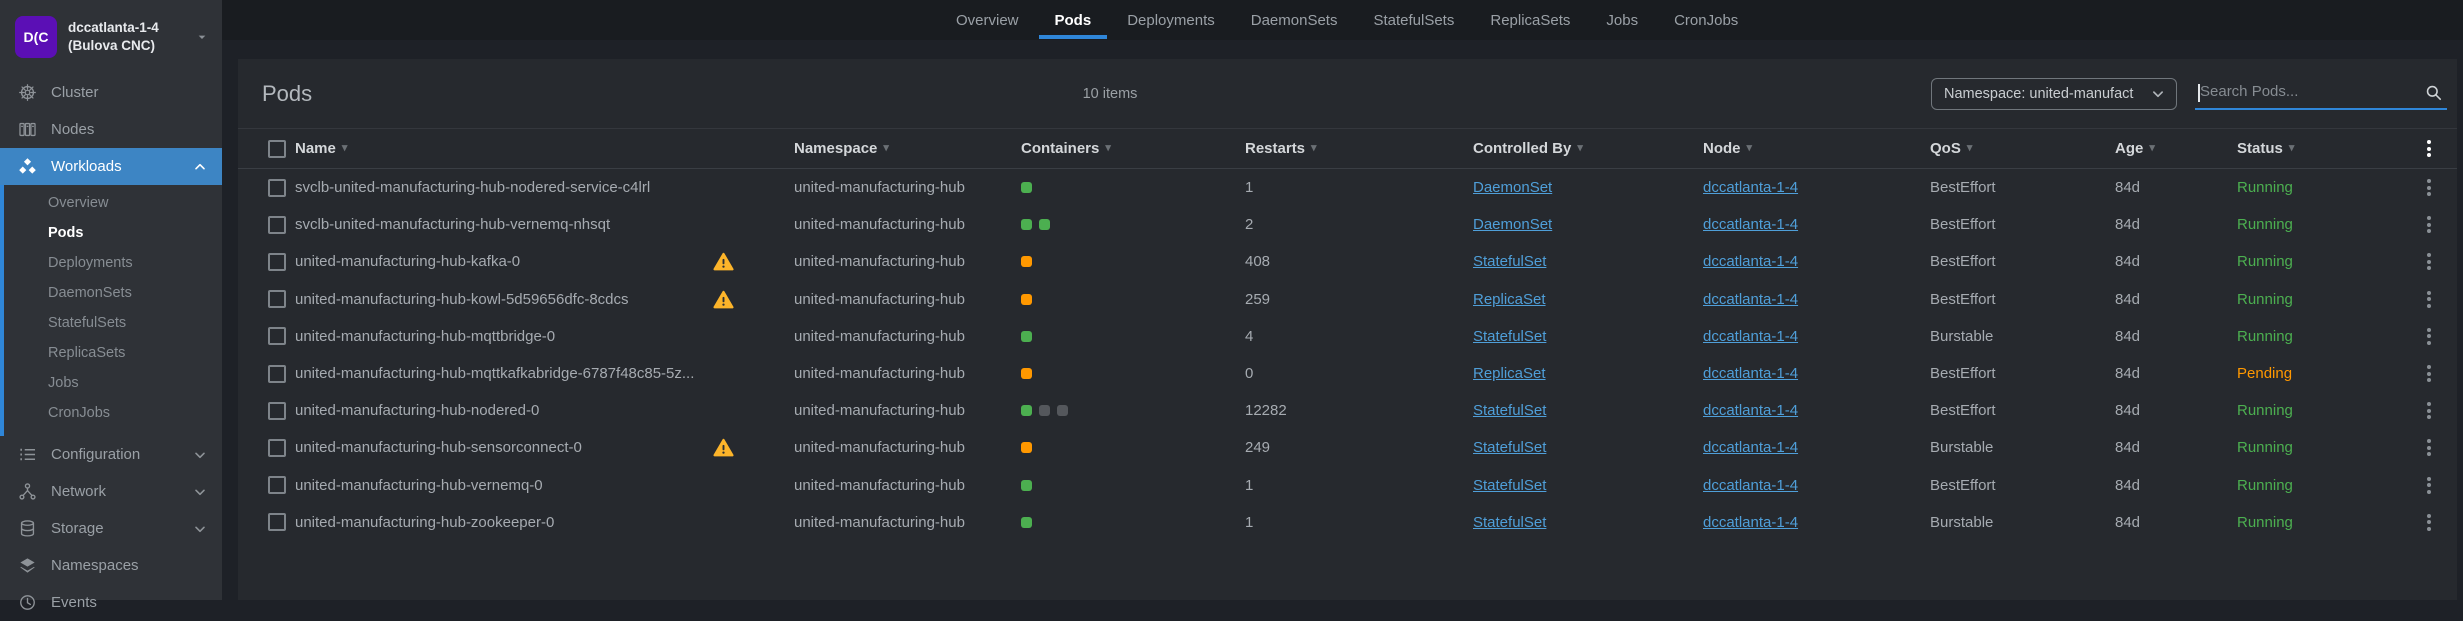 This screenshot has width=2463, height=621. Describe the element at coordinates (1413, 20) in the screenshot. I see `tab-statefulsets: StatefulSets` at that location.